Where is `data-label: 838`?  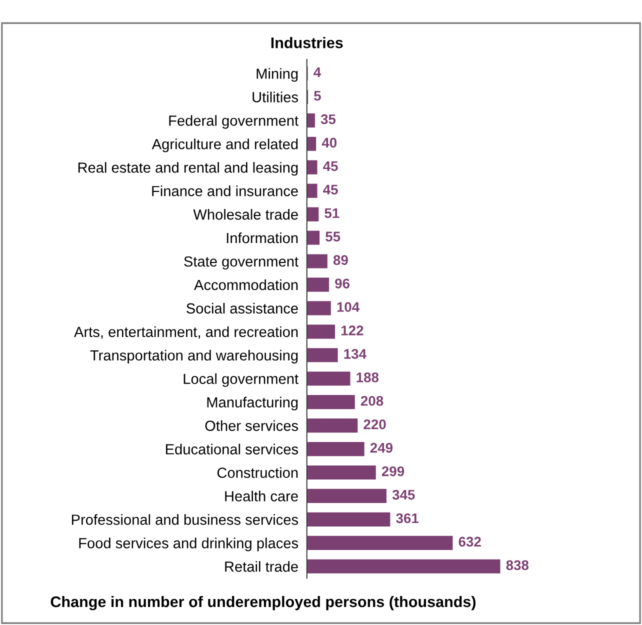 data-label: 838 is located at coordinates (517, 565).